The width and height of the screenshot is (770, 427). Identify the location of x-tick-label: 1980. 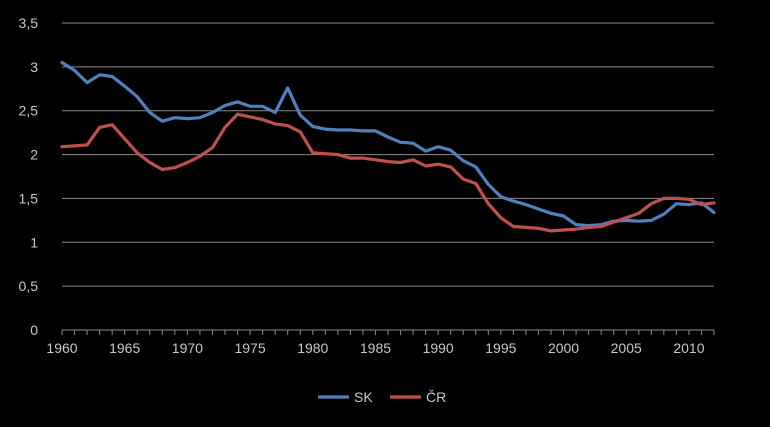
(312, 348).